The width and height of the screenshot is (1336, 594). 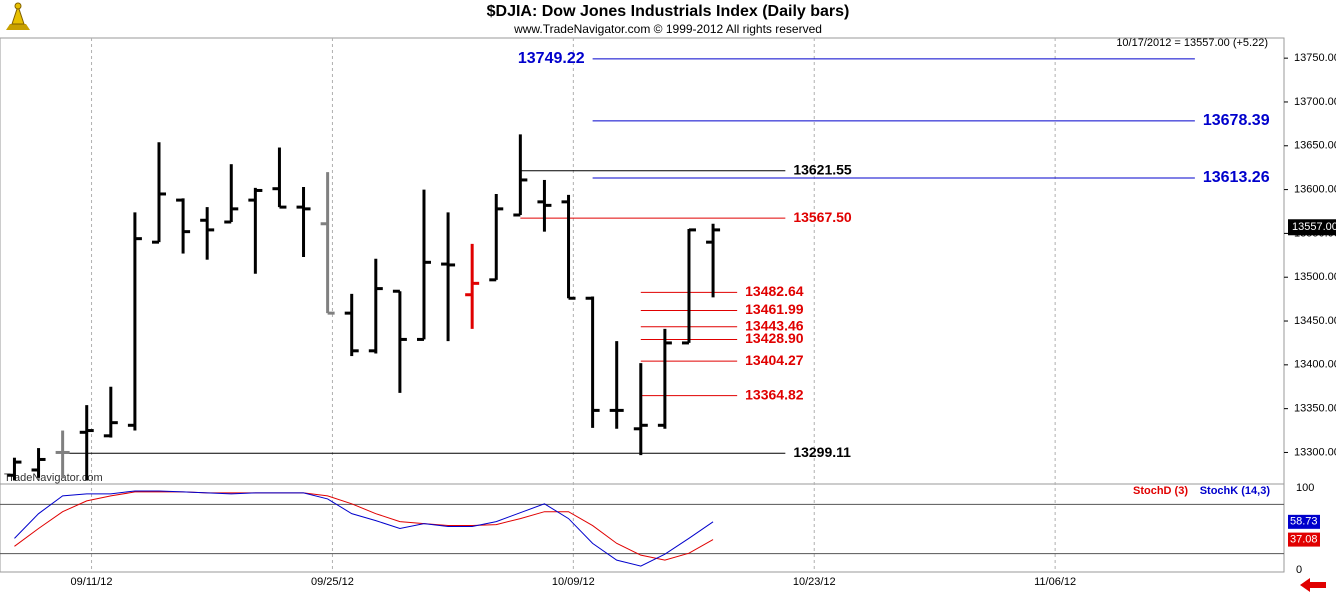 What do you see at coordinates (1315, 102) in the screenshot?
I see `y-tick-label: 13700.00` at bounding box center [1315, 102].